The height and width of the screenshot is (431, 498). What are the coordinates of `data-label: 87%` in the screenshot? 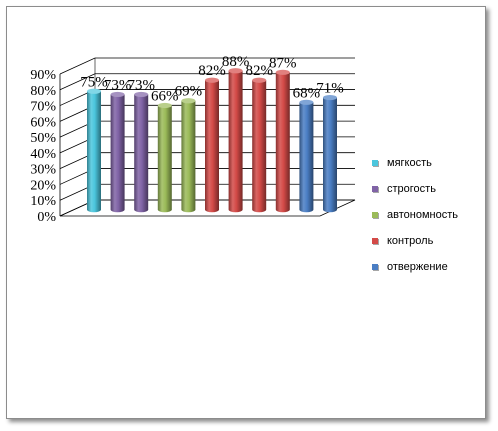 It's located at (283, 63).